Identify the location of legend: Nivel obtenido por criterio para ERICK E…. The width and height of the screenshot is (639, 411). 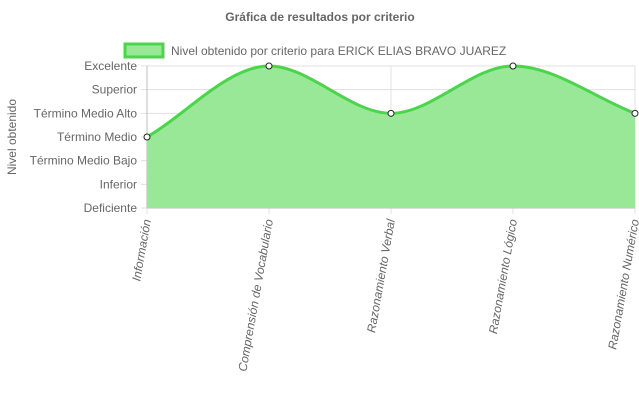
(314, 50).